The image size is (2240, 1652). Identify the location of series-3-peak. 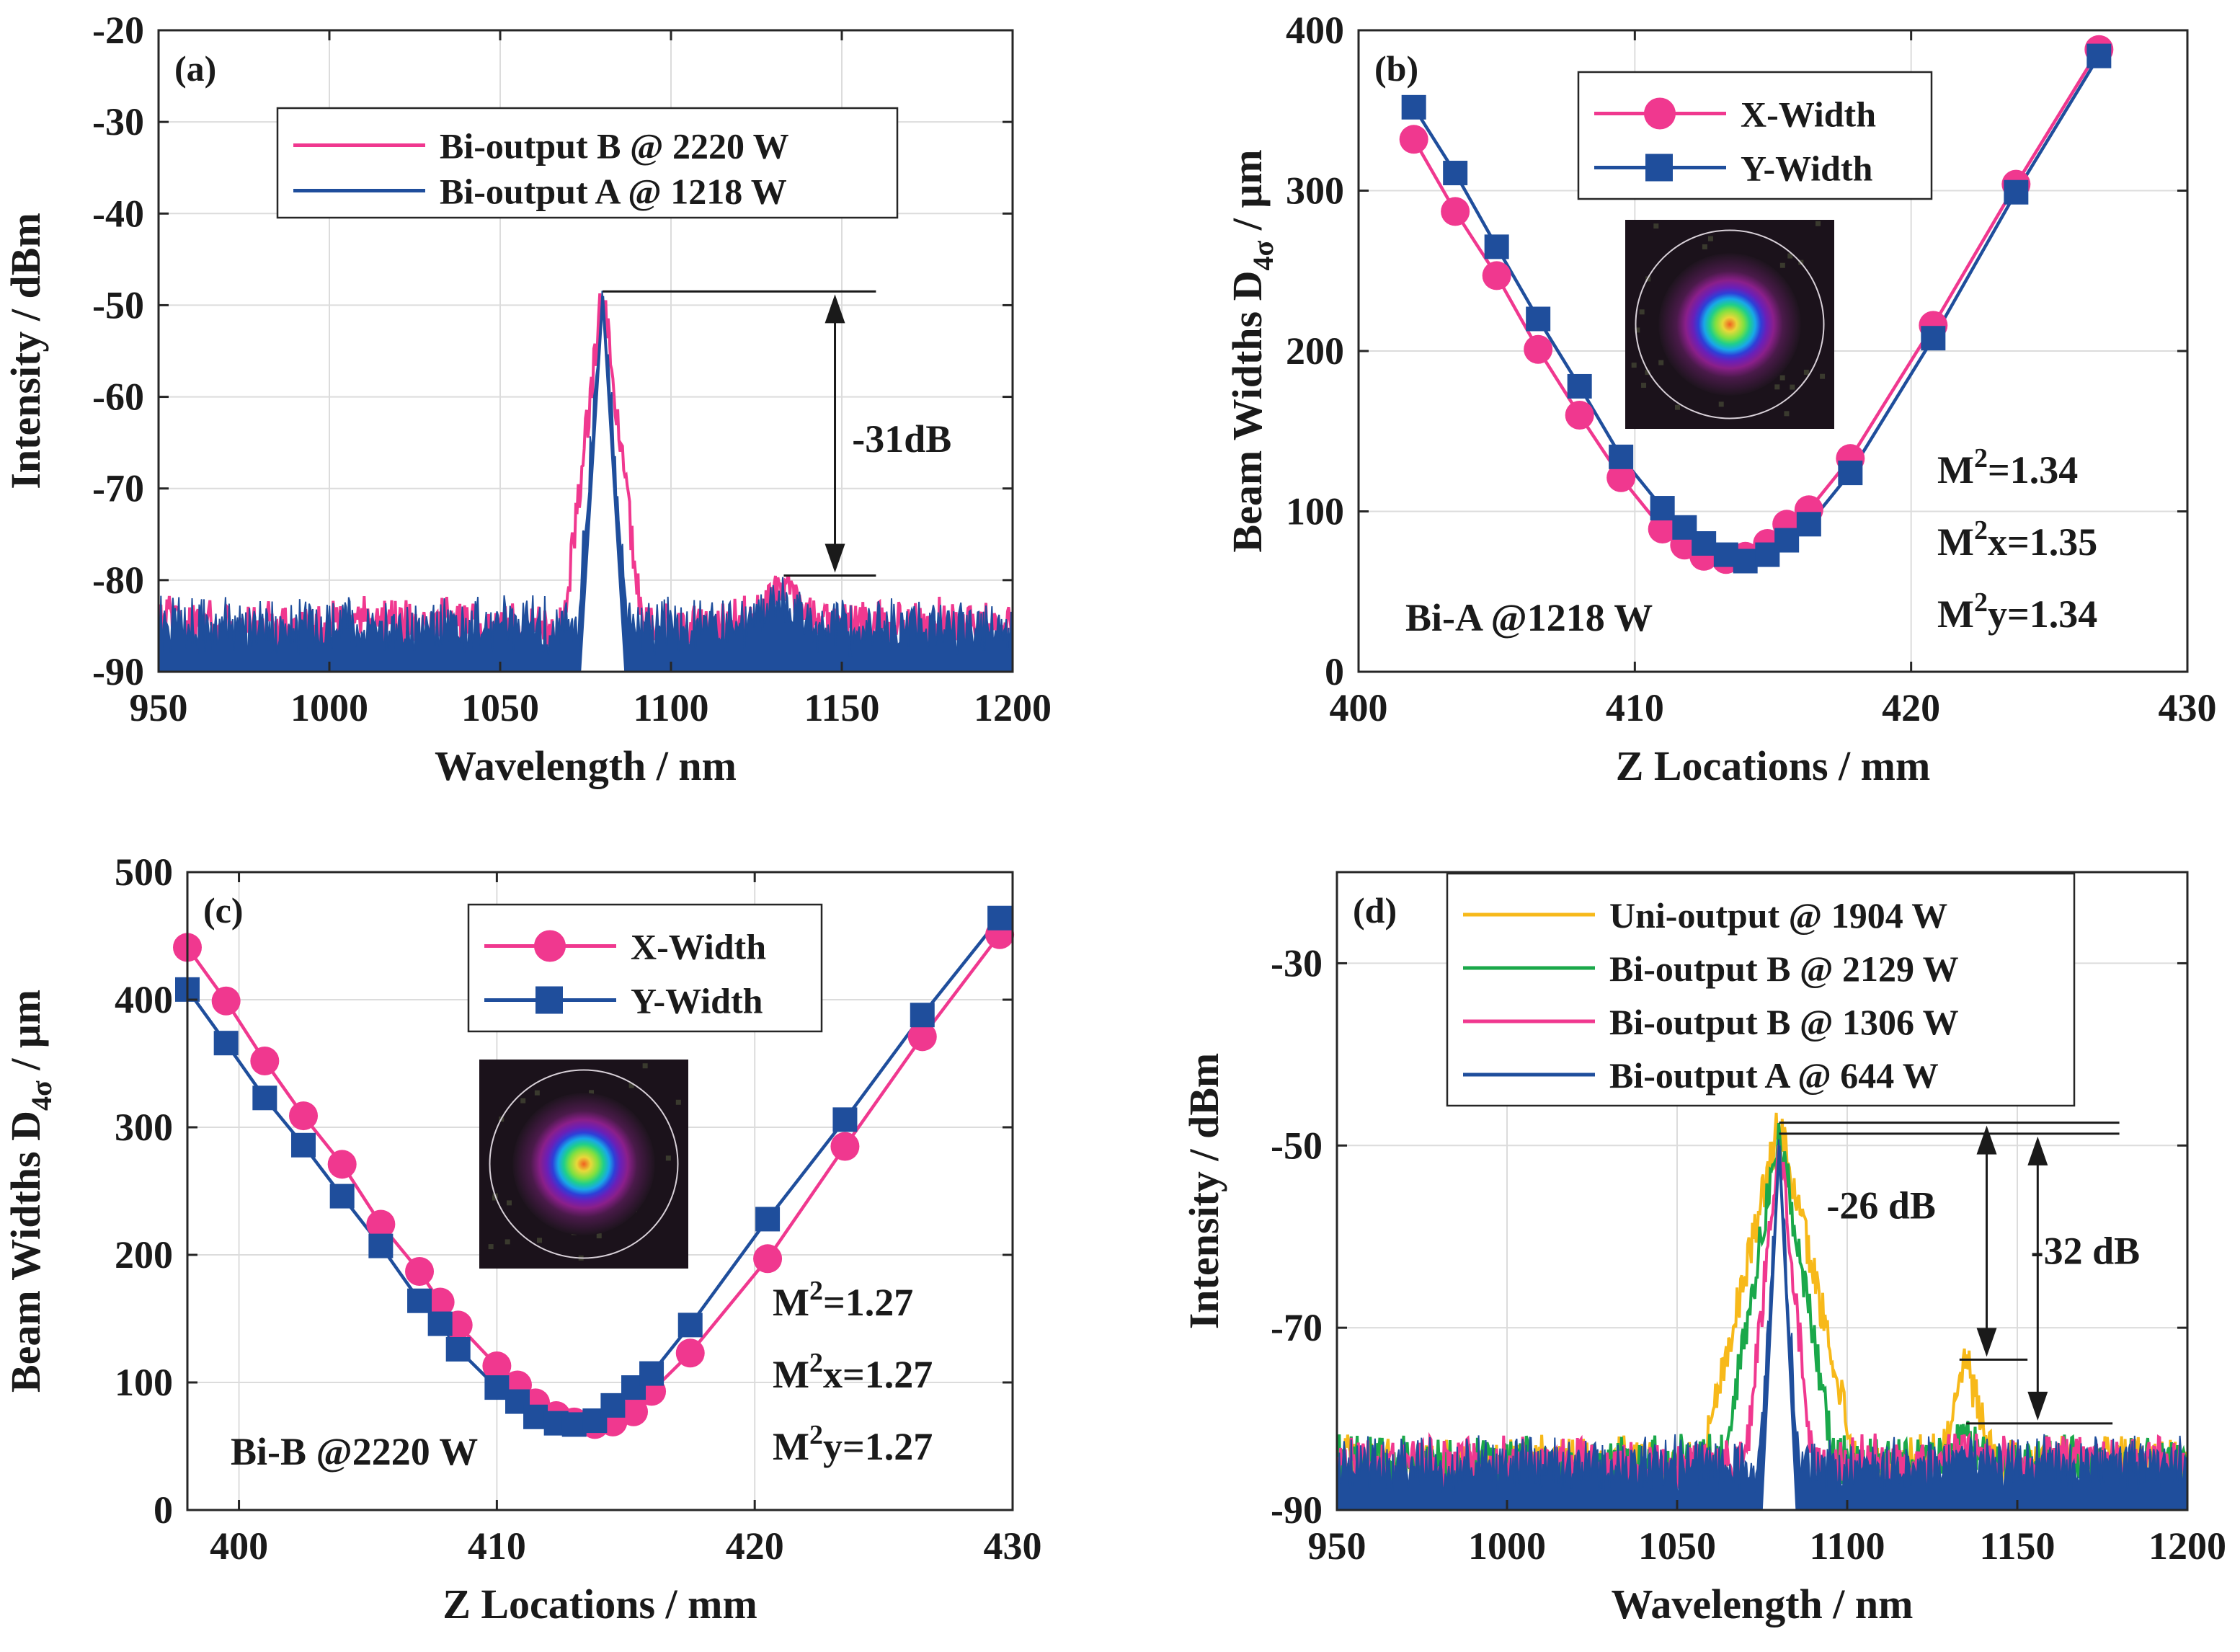
(1779, 1328).